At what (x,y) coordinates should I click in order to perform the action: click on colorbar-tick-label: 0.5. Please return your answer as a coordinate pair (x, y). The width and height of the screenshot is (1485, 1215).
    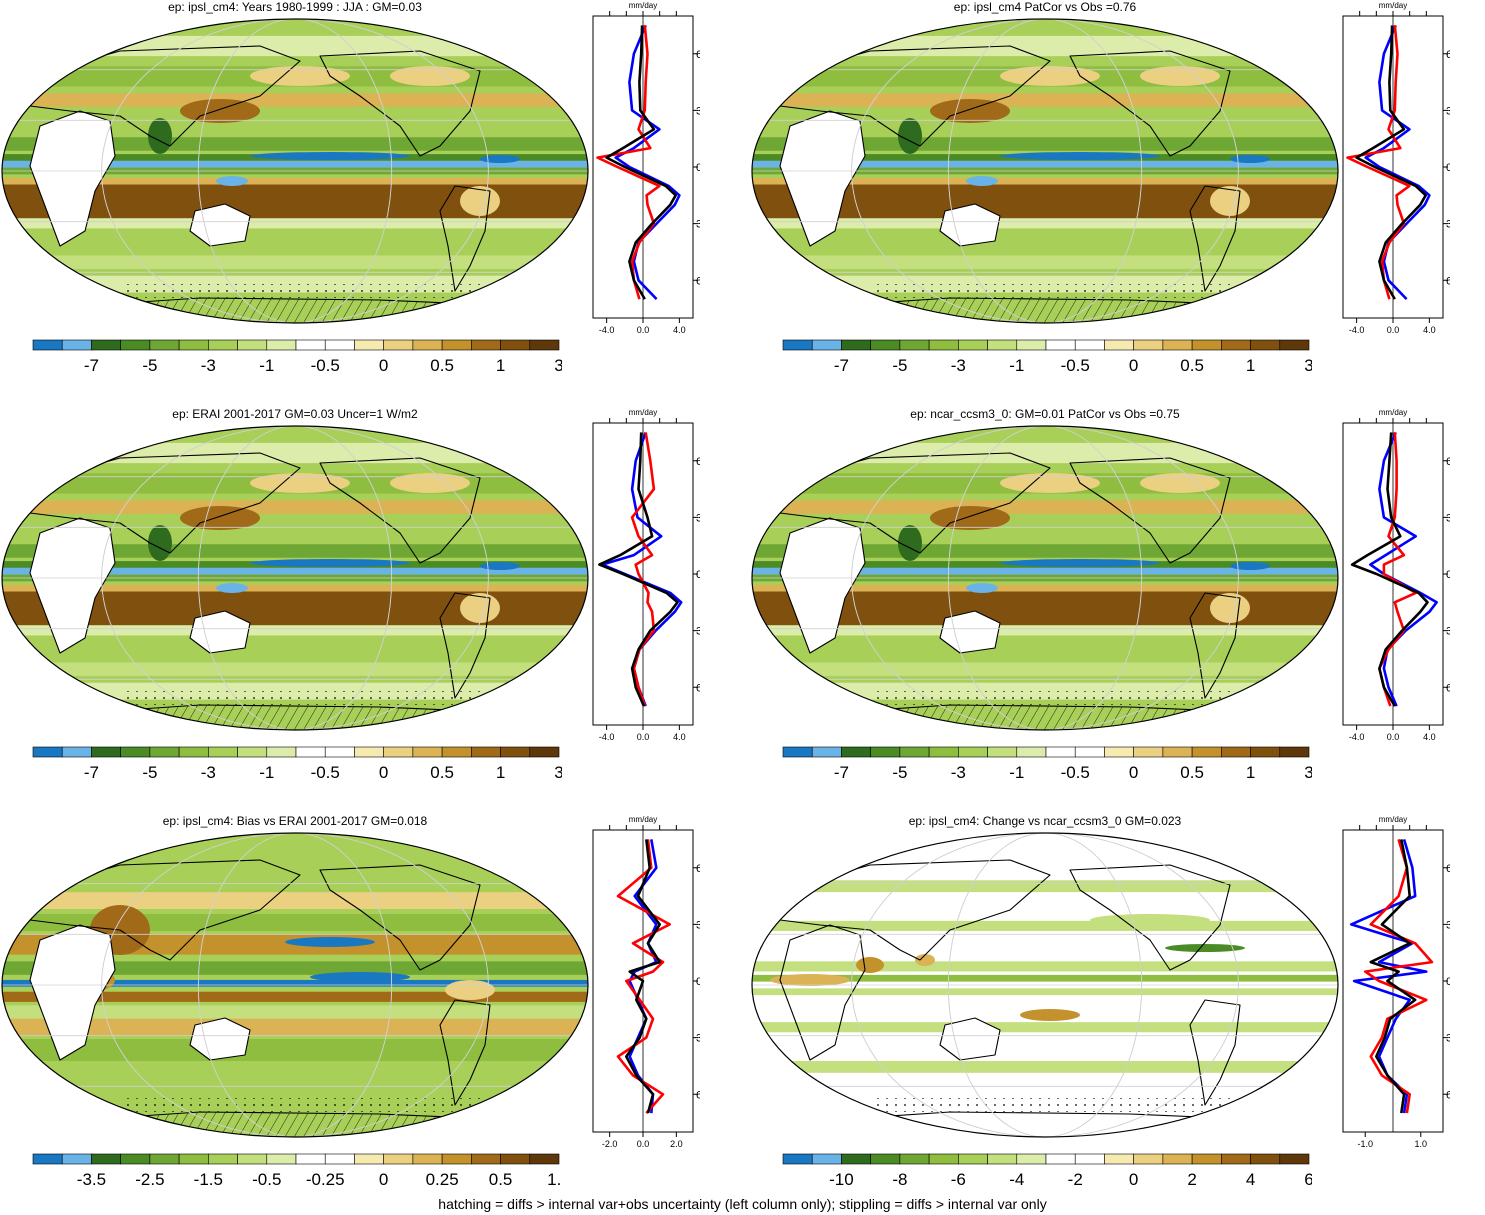
    Looking at the image, I should click on (501, 1179).